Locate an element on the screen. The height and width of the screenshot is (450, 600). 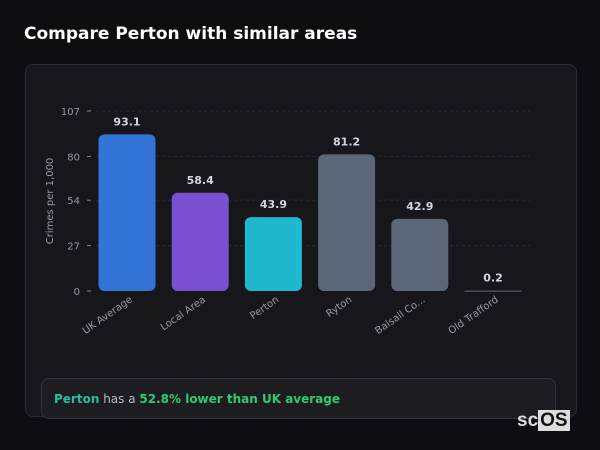
data-label: 58.4 is located at coordinates (200, 180).